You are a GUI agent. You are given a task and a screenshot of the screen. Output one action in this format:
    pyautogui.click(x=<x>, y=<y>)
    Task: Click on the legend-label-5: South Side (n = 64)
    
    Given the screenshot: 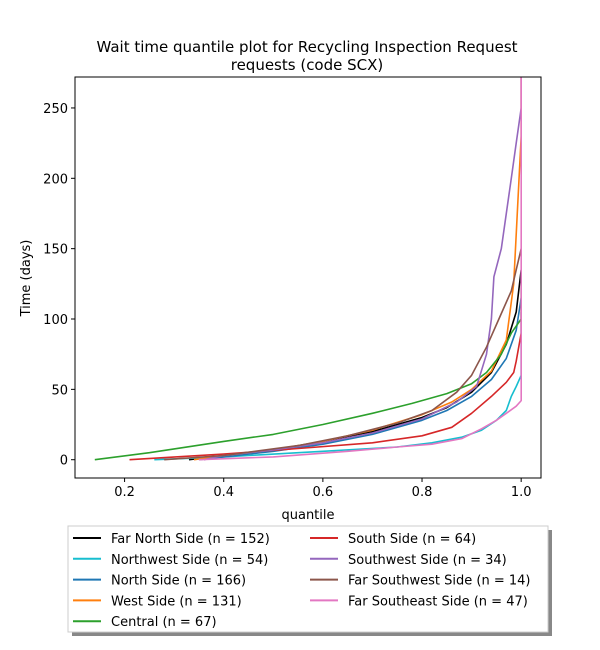 What is the action you would take?
    pyautogui.click(x=412, y=539)
    